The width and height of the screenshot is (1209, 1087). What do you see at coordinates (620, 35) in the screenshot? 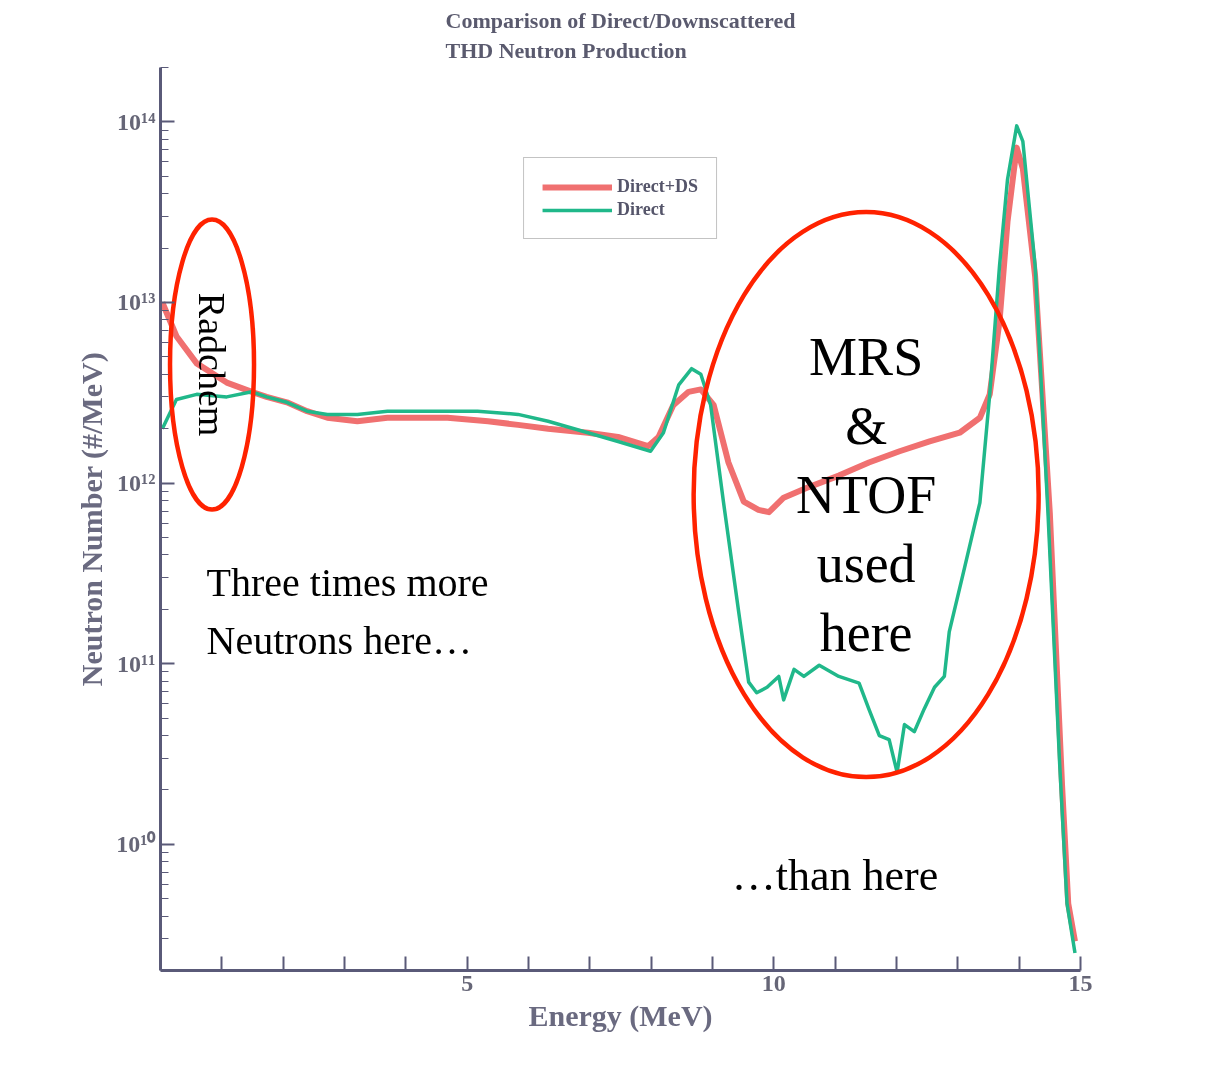
I see `chart-title: Comparison of Direct/Downscattered THD Neutron Production` at bounding box center [620, 35].